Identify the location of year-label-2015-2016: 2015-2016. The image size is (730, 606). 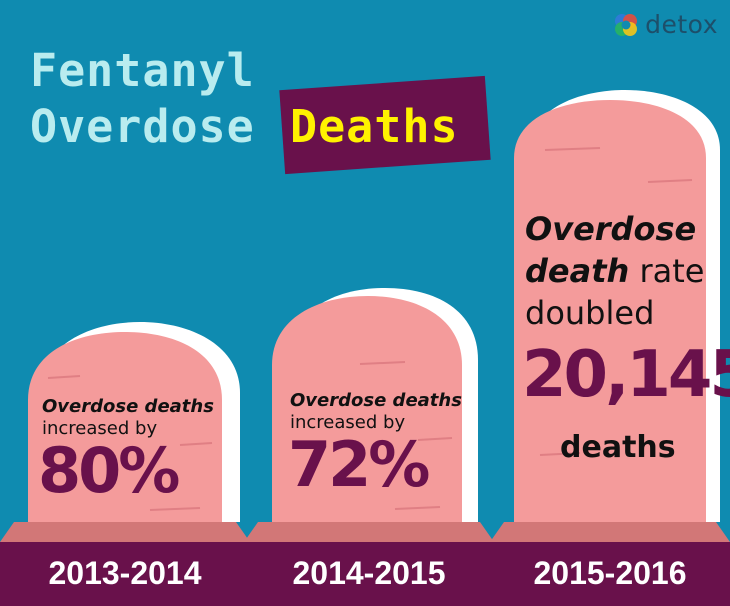
(610, 573).